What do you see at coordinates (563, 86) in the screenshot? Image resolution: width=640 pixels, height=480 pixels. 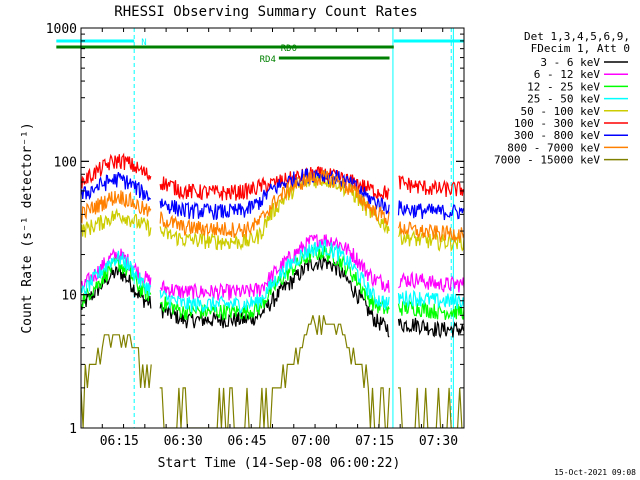 I see `legend-entry-label: 12 - 25 keV` at bounding box center [563, 86].